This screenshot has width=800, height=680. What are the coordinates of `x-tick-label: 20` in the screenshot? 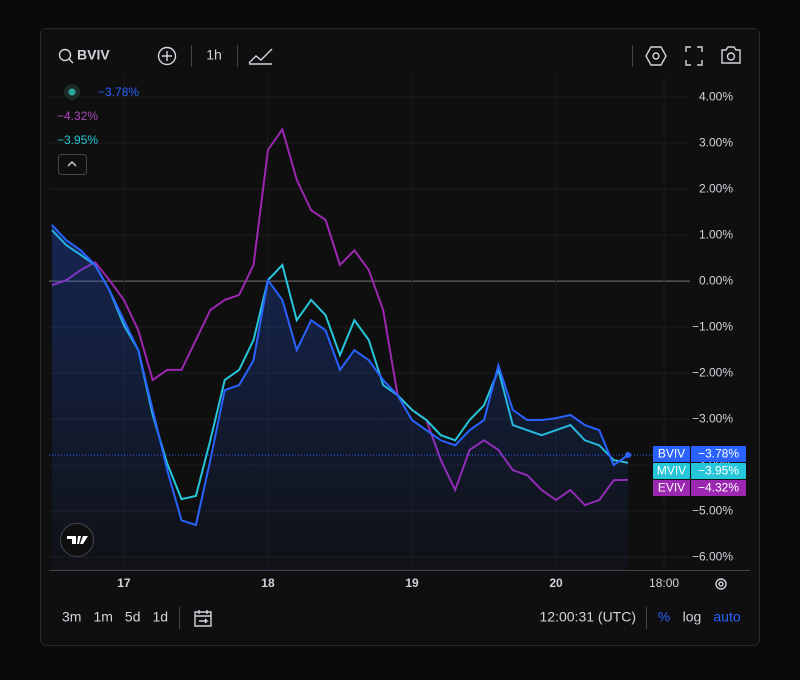 It's located at (556, 583).